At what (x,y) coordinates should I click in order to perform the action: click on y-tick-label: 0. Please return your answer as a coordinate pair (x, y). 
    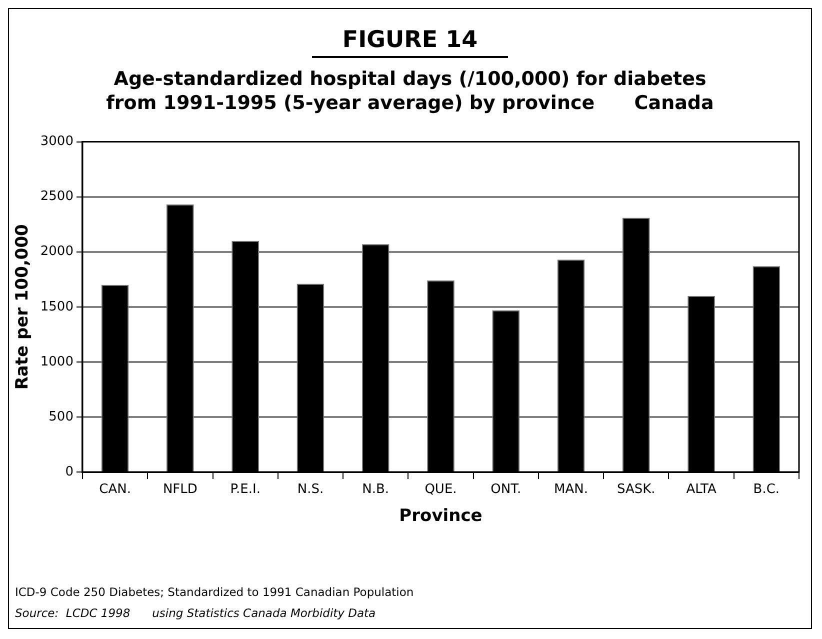
    Looking at the image, I should click on (69, 472).